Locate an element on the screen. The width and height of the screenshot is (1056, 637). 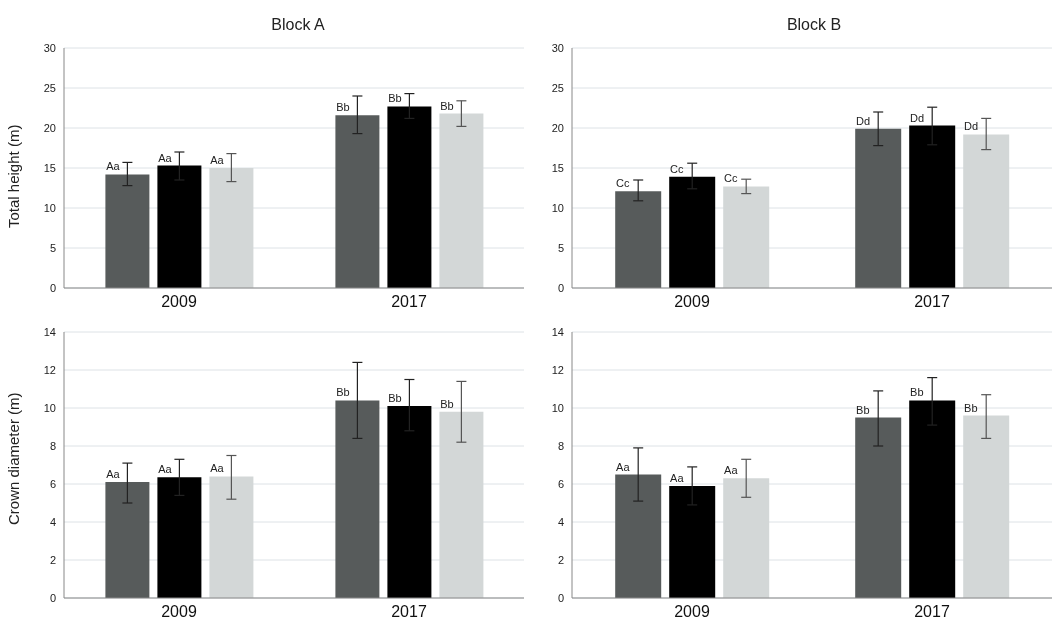
y-axis-title: Total height (m) is located at coordinates (14, 176).